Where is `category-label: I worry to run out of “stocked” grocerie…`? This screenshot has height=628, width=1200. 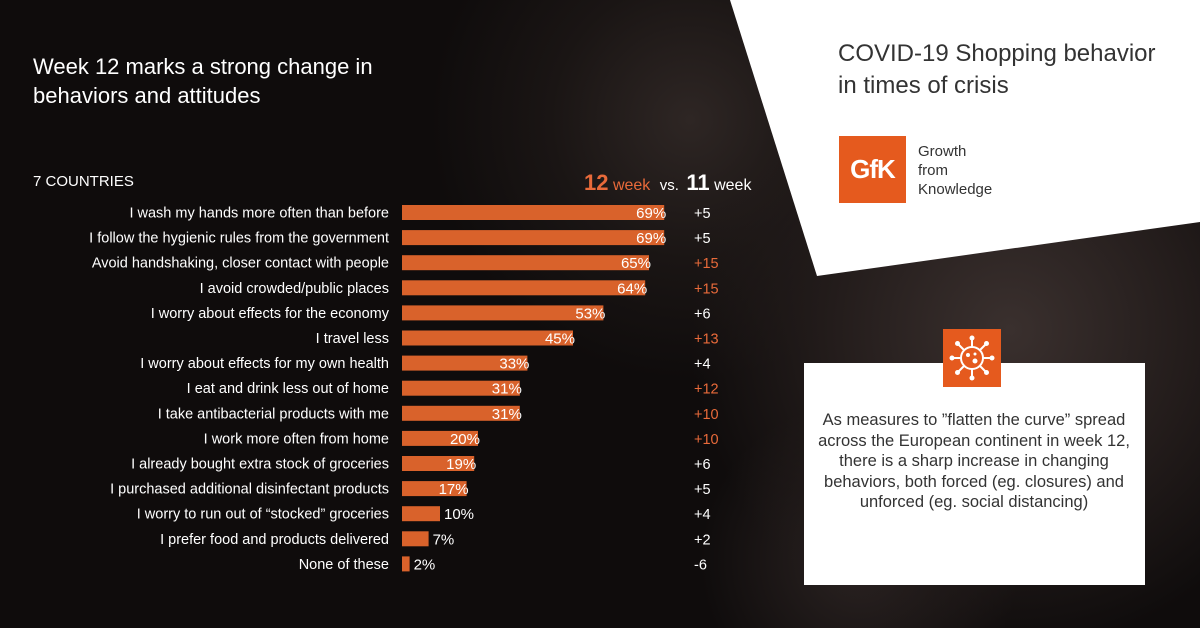 category-label: I worry to run out of “stocked” grocerie… is located at coordinates (263, 515).